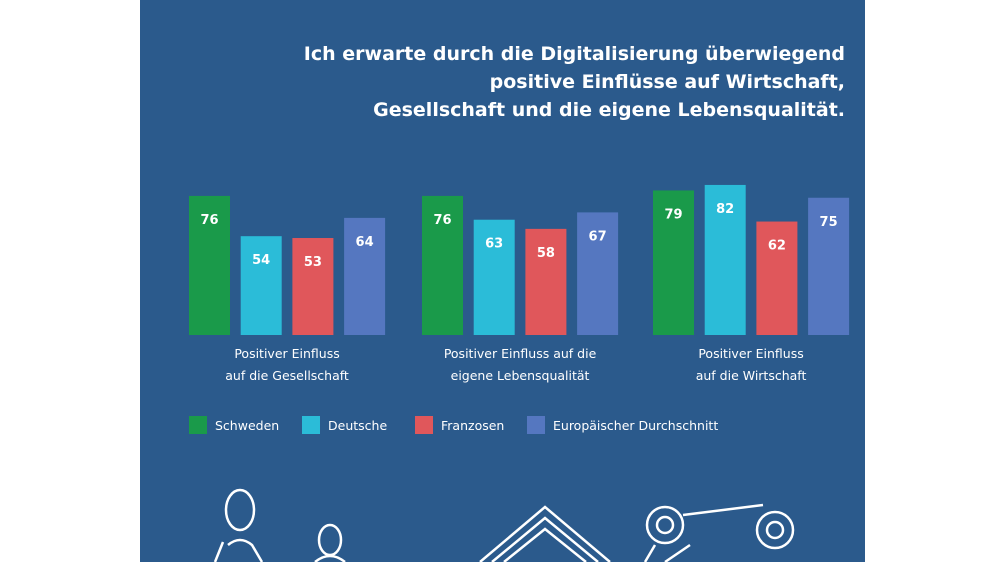 This screenshot has width=1000, height=566. I want to click on value-label: 54, so click(261, 260).